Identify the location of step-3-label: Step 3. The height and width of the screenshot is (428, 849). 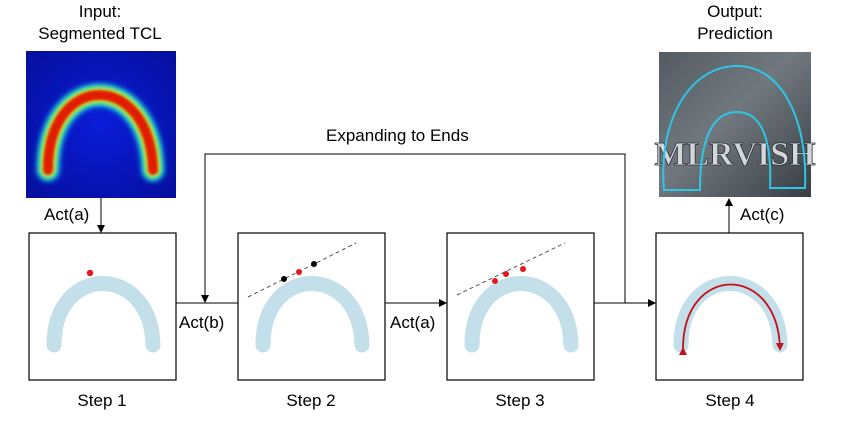
(520, 400).